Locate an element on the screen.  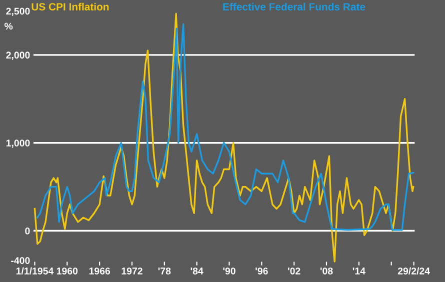
x-tick-label: '78 is located at coordinates (164, 271).